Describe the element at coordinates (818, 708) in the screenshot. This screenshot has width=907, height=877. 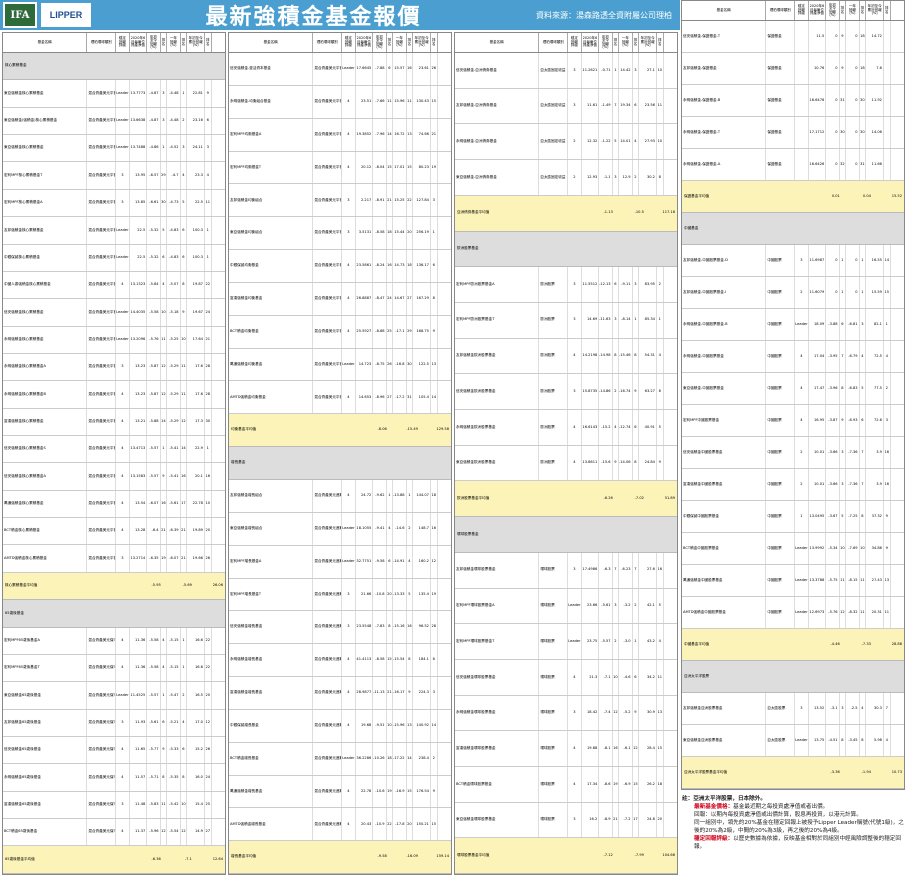
I see `table-cell: 13.52` at that location.